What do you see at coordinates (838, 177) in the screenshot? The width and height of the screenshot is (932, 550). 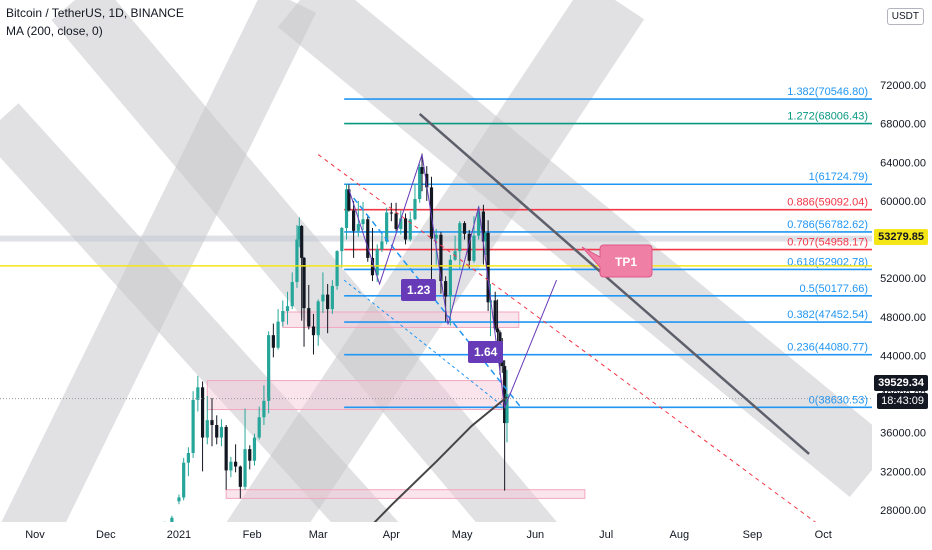 I see `fib-level-label-1: 1(61724.79)` at bounding box center [838, 177].